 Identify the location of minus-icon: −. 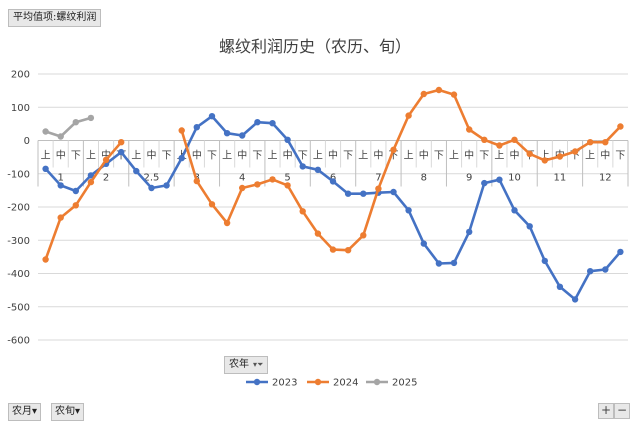
(622, 410).